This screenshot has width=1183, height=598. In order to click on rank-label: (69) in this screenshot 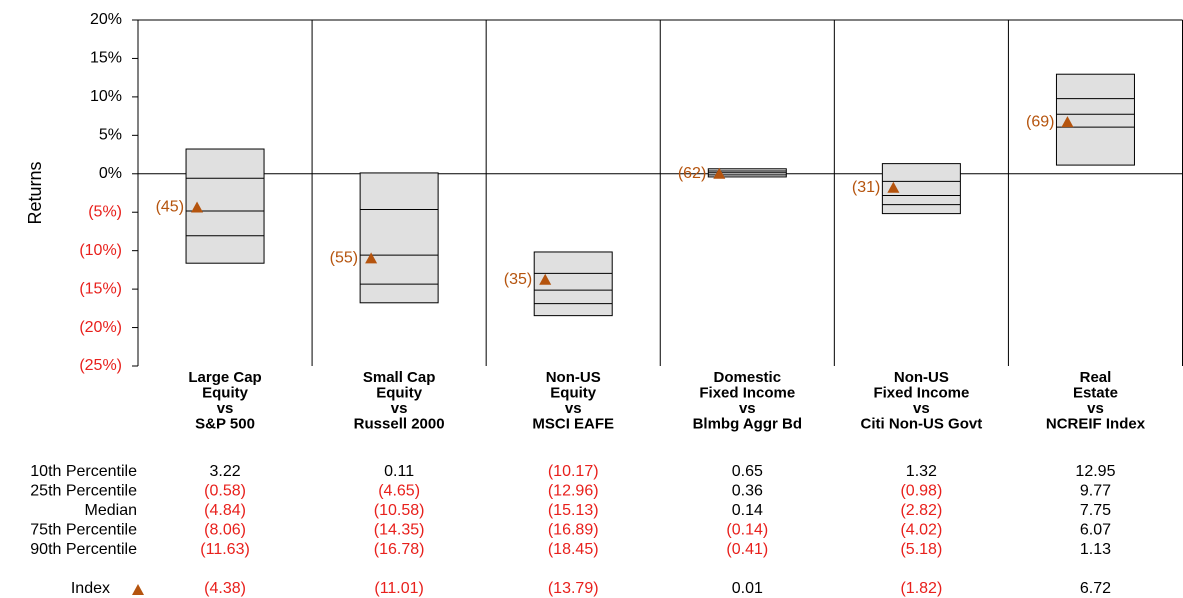, I will do `click(1040, 121)`.